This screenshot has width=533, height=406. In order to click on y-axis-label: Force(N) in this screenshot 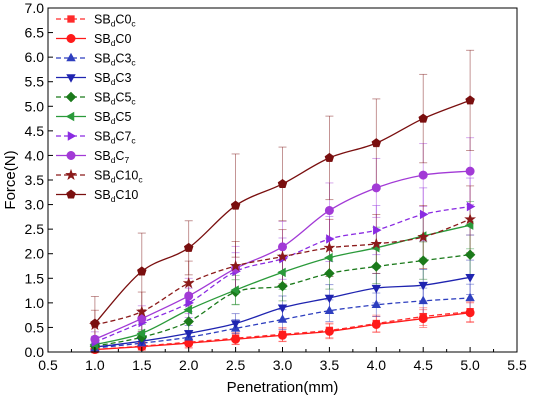, I will do `click(10, 179)`.